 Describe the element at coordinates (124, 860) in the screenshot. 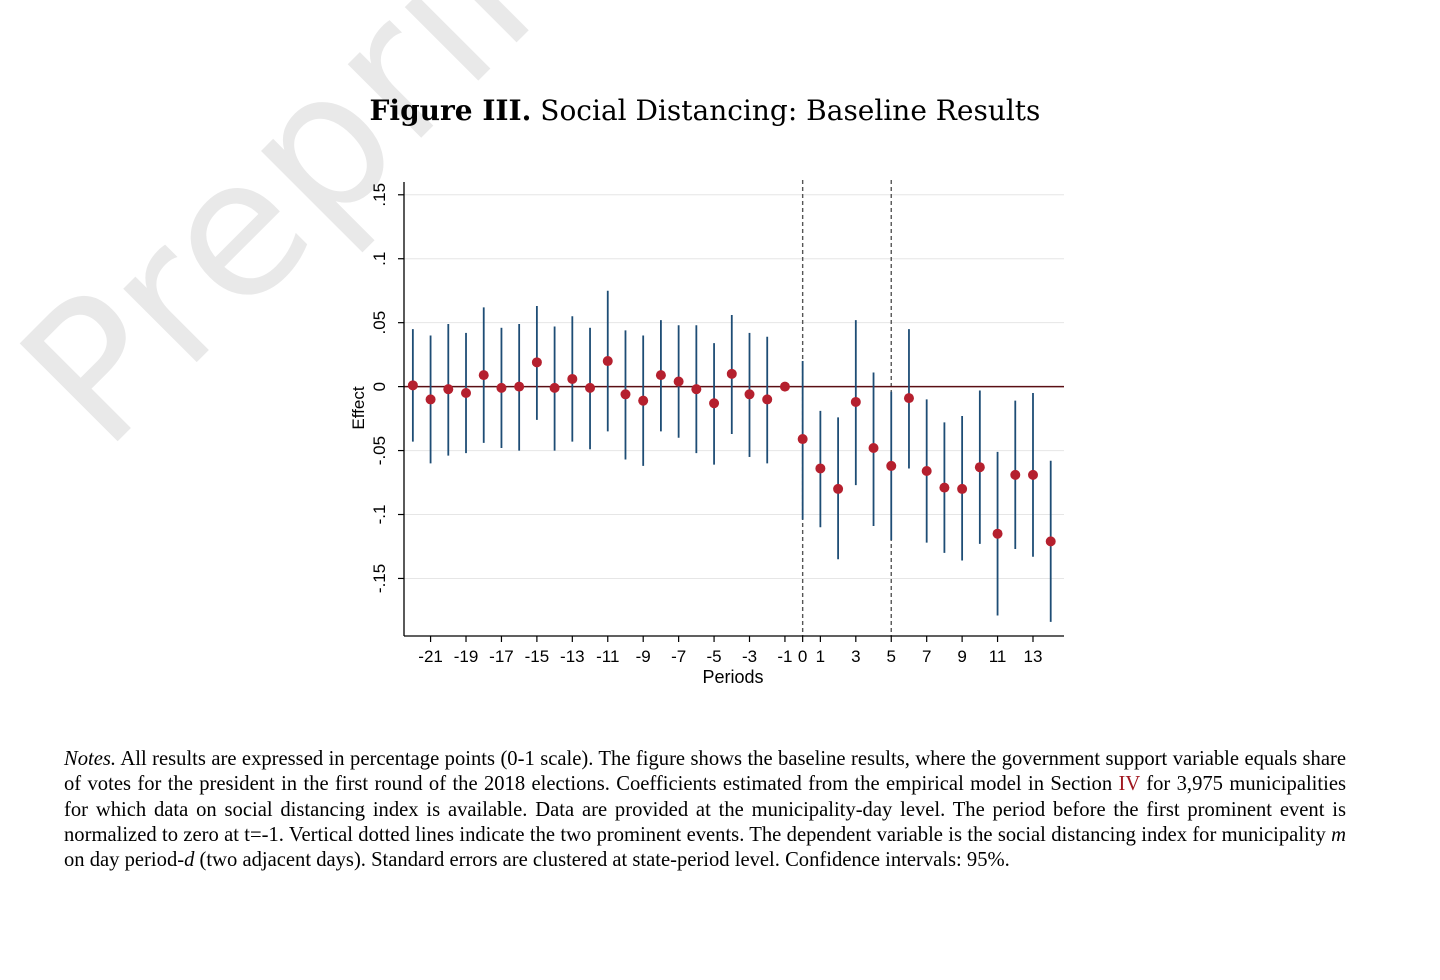

I see `notes-text-3: on day period-` at that location.